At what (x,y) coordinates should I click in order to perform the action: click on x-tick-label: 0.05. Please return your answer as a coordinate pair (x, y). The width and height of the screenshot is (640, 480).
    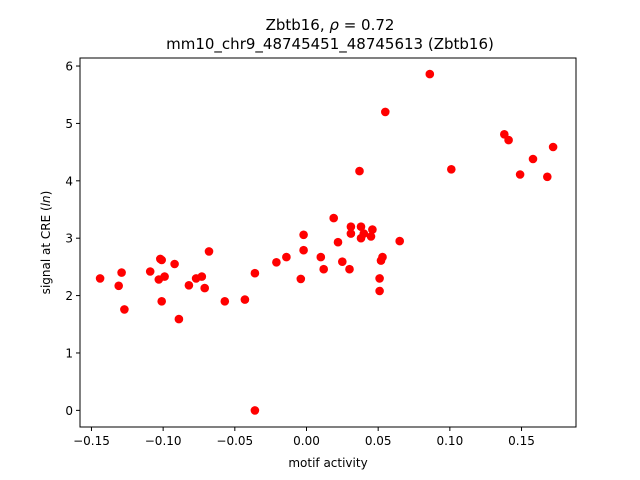
    Looking at the image, I should click on (378, 441).